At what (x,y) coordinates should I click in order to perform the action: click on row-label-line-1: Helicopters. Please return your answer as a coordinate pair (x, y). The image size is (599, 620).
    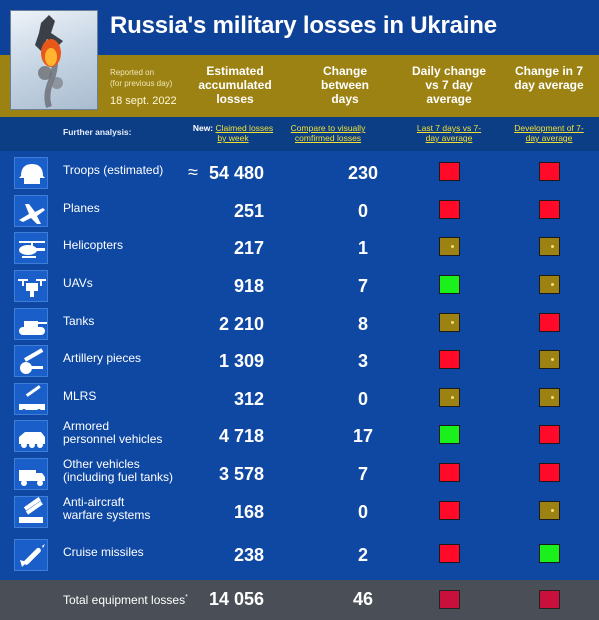
    Looking at the image, I should click on (93, 245).